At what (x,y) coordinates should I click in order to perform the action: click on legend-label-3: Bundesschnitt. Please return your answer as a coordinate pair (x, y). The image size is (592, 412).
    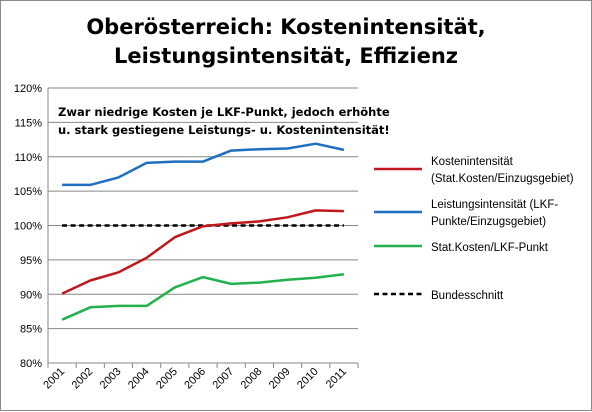
    Looking at the image, I should click on (467, 296).